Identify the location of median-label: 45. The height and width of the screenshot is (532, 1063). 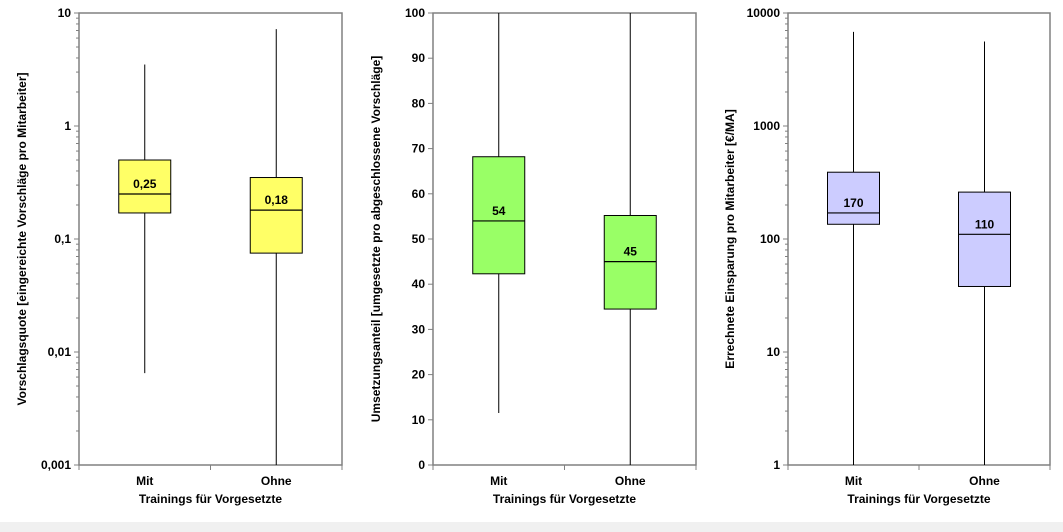
(631, 252).